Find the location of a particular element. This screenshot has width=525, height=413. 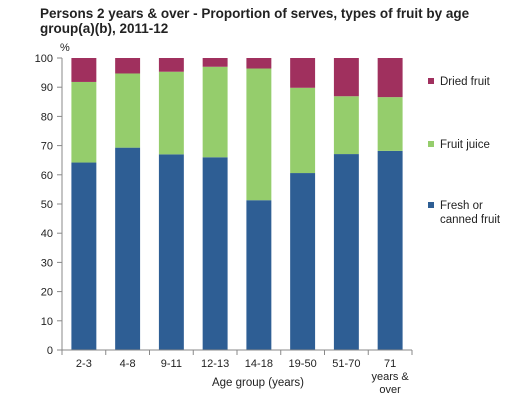

x-tick-label: 71 years & over is located at coordinates (390, 377).